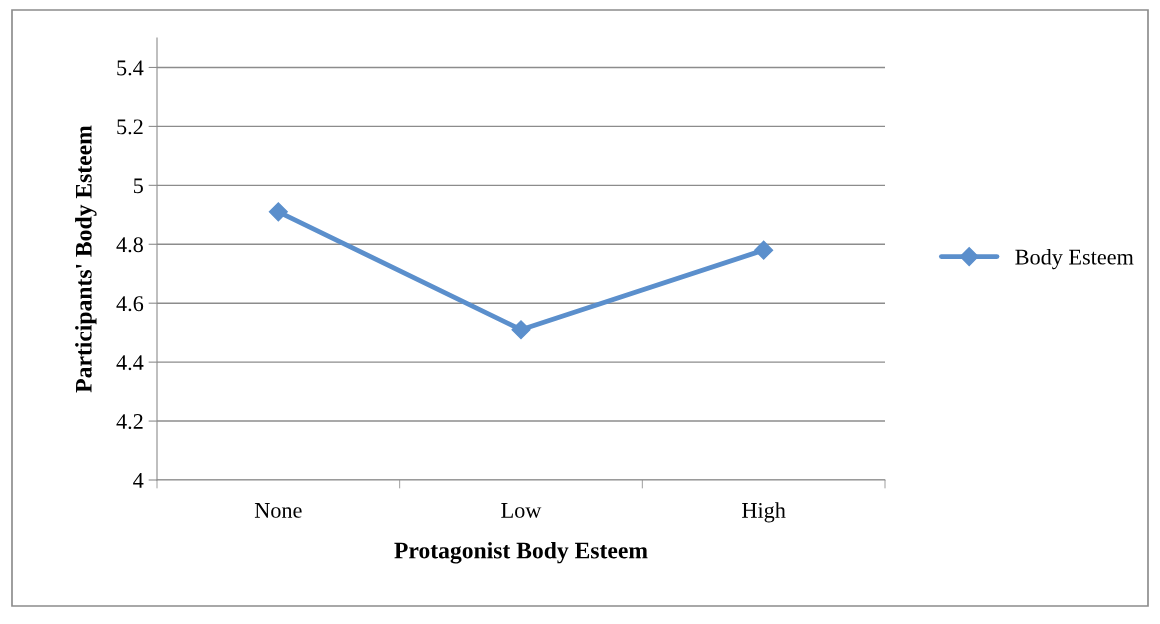 The height and width of the screenshot is (624, 1160). What do you see at coordinates (278, 510) in the screenshot?
I see `x-tick-label: None` at bounding box center [278, 510].